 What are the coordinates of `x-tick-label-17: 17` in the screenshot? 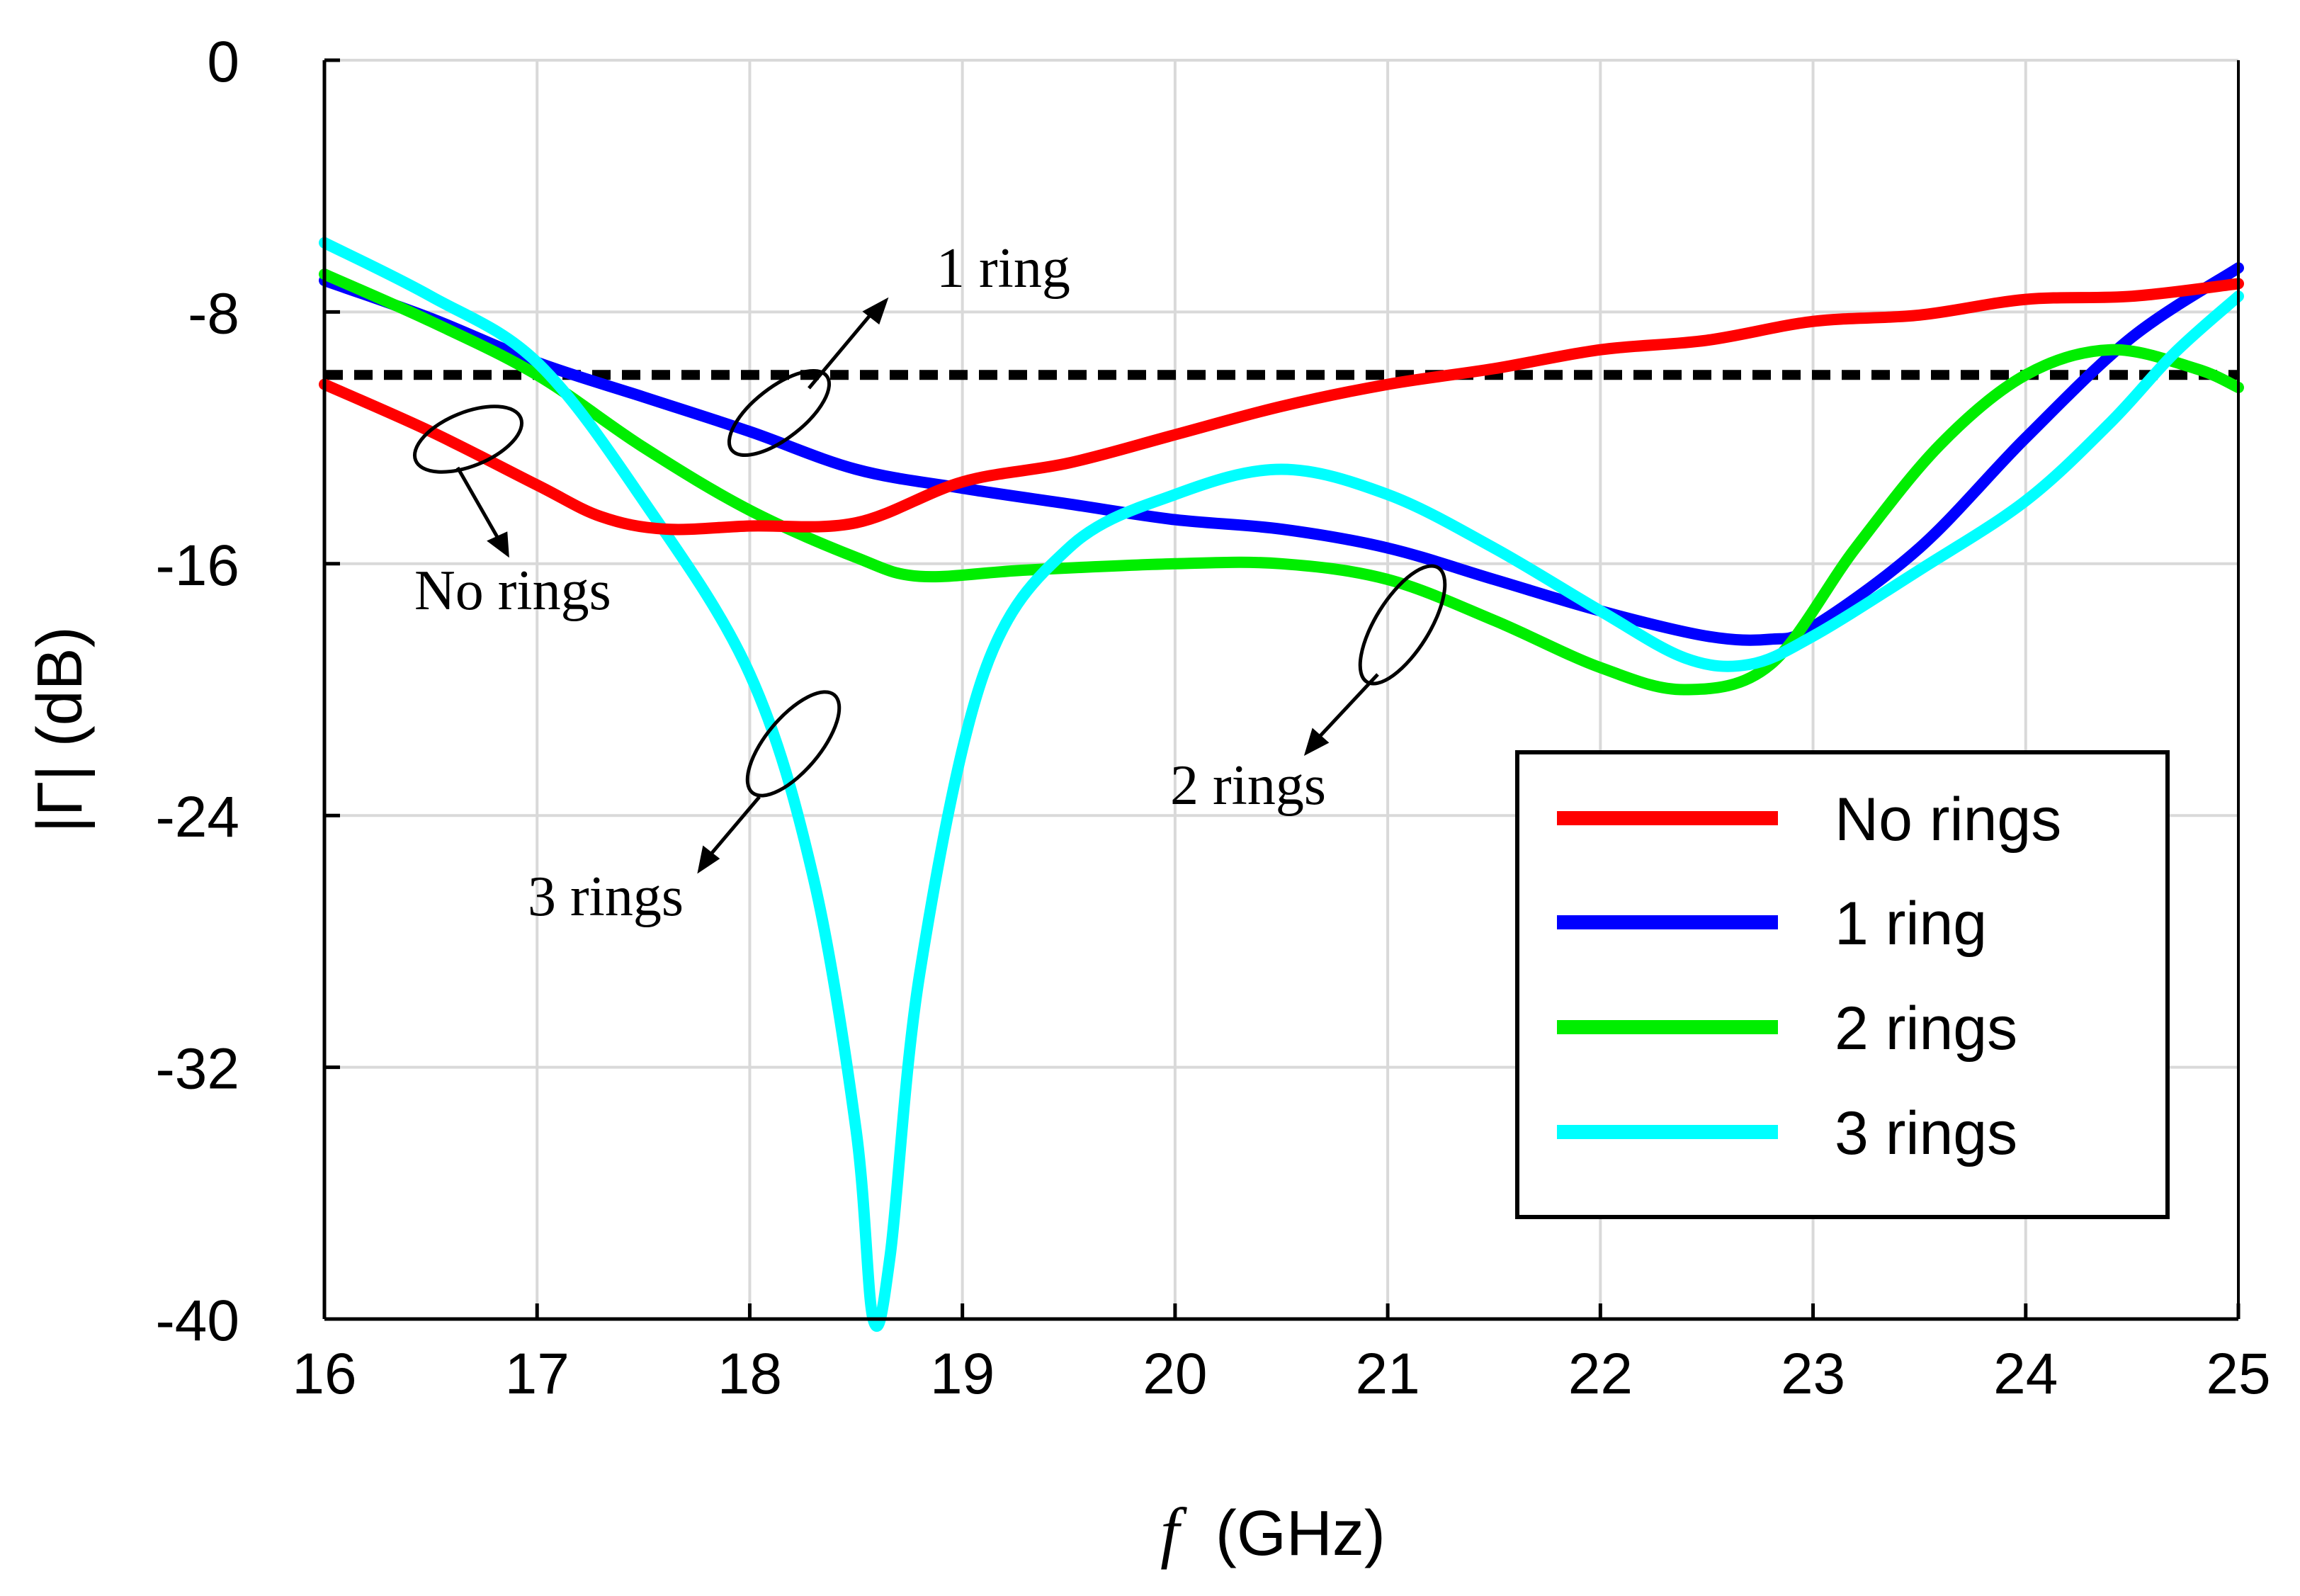 It's located at (537, 1374).